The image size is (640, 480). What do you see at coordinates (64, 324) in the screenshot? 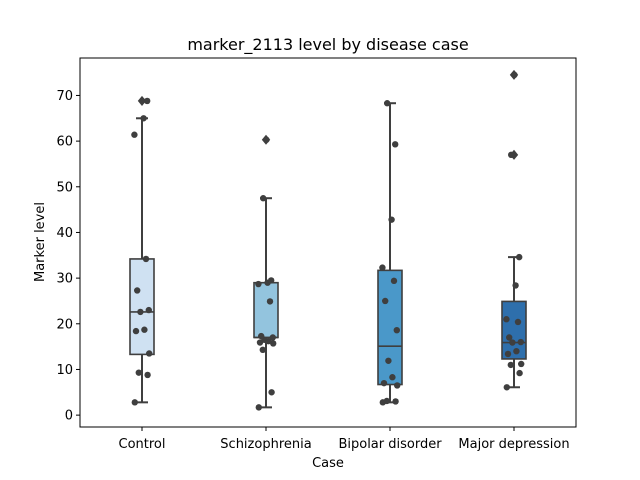
I see `y-tick-label: 20` at bounding box center [64, 324].